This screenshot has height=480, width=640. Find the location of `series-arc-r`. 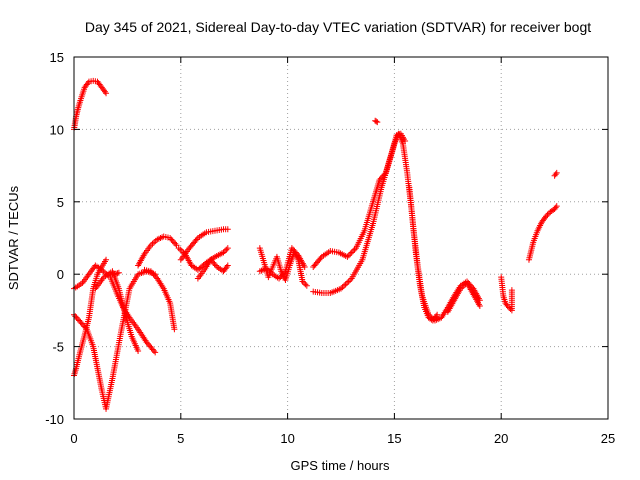

series-arc-r is located at coordinates (463, 297).